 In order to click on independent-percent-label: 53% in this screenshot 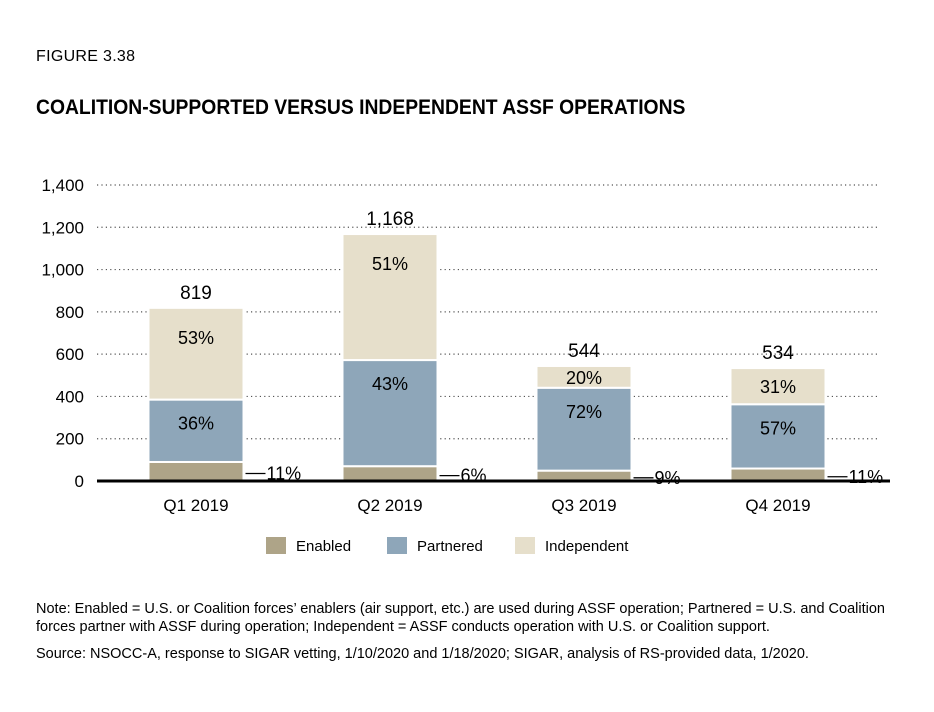, I will do `click(196, 338)`.